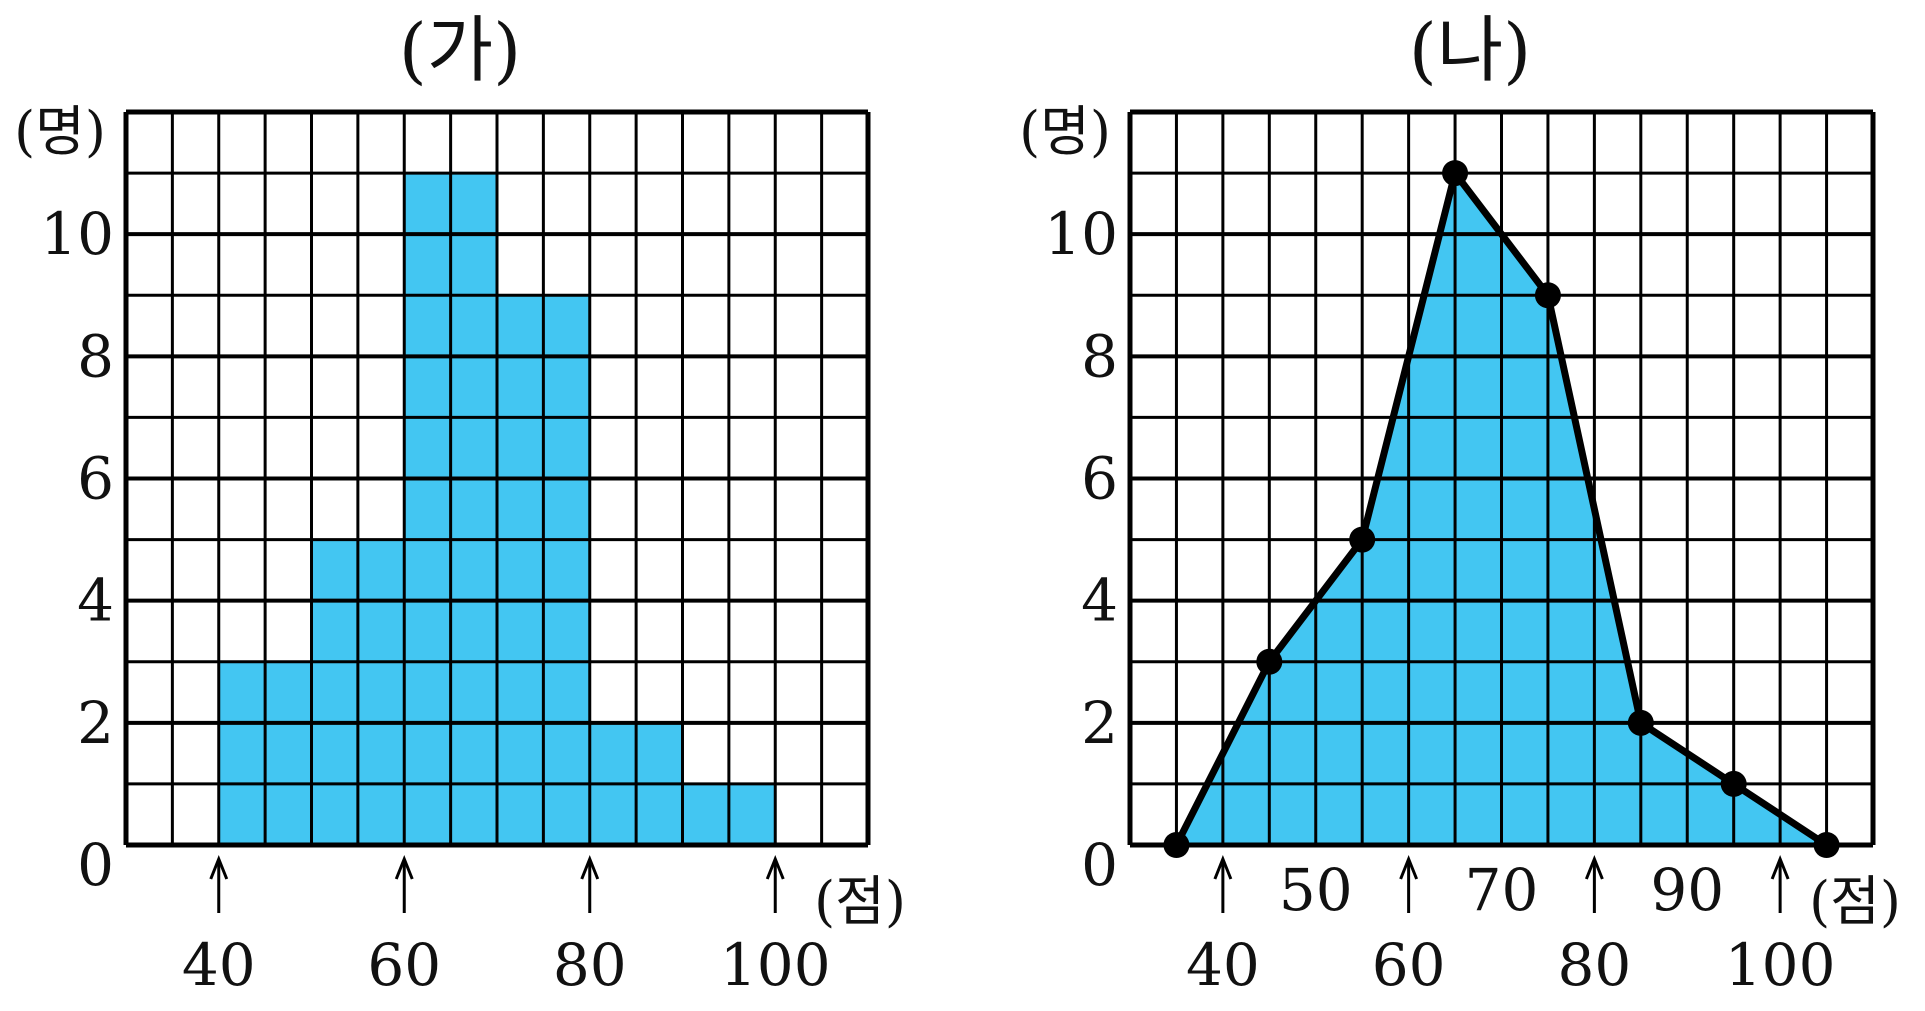  I want to click on x-mid-tick-label: 70, so click(1502, 890).